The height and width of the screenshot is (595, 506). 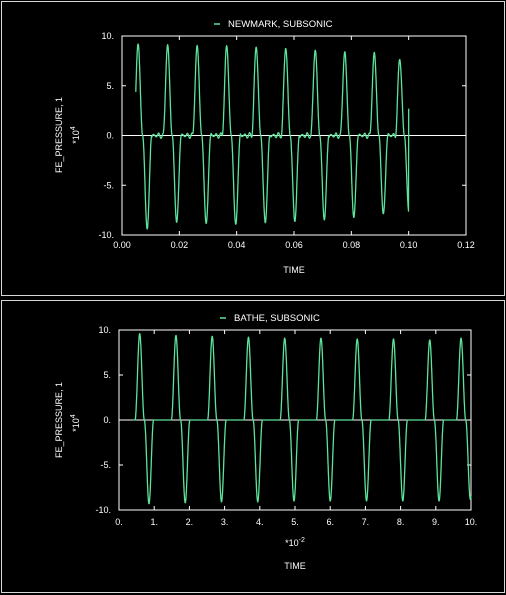 I want to click on x-tick-label: 7., so click(x=366, y=522).